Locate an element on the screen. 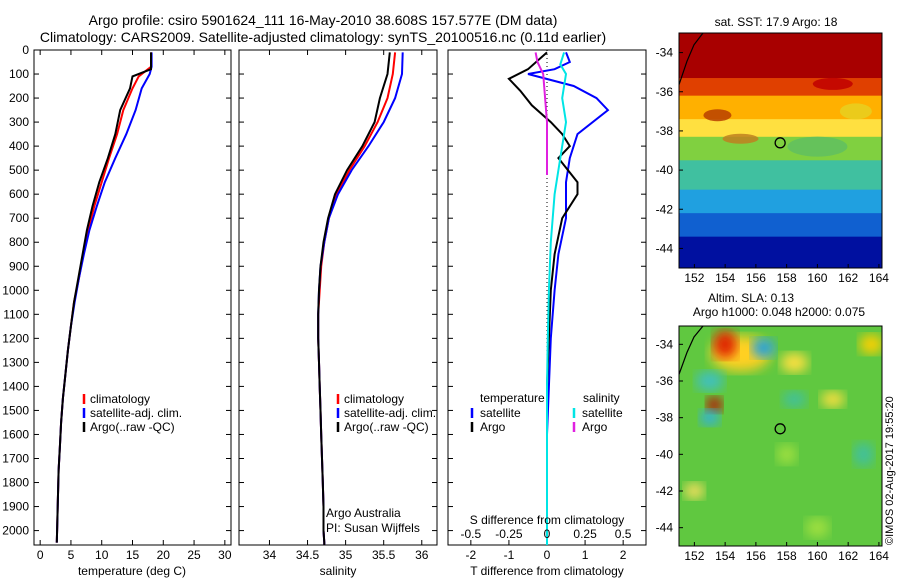 This screenshot has width=900, height=580. sla-map-field is located at coordinates (780, 436).